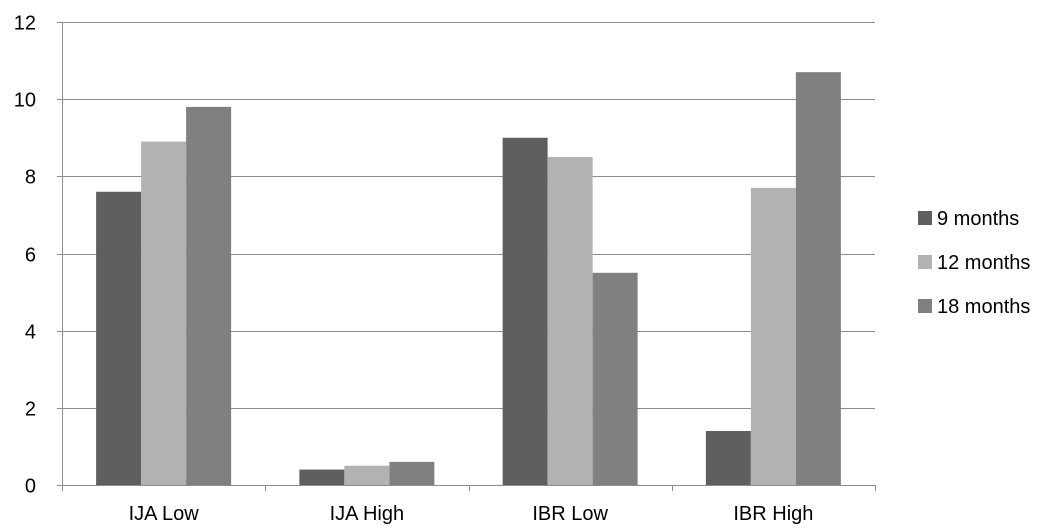  I want to click on legend: 9 months 12 months 18 months, so click(974, 263).